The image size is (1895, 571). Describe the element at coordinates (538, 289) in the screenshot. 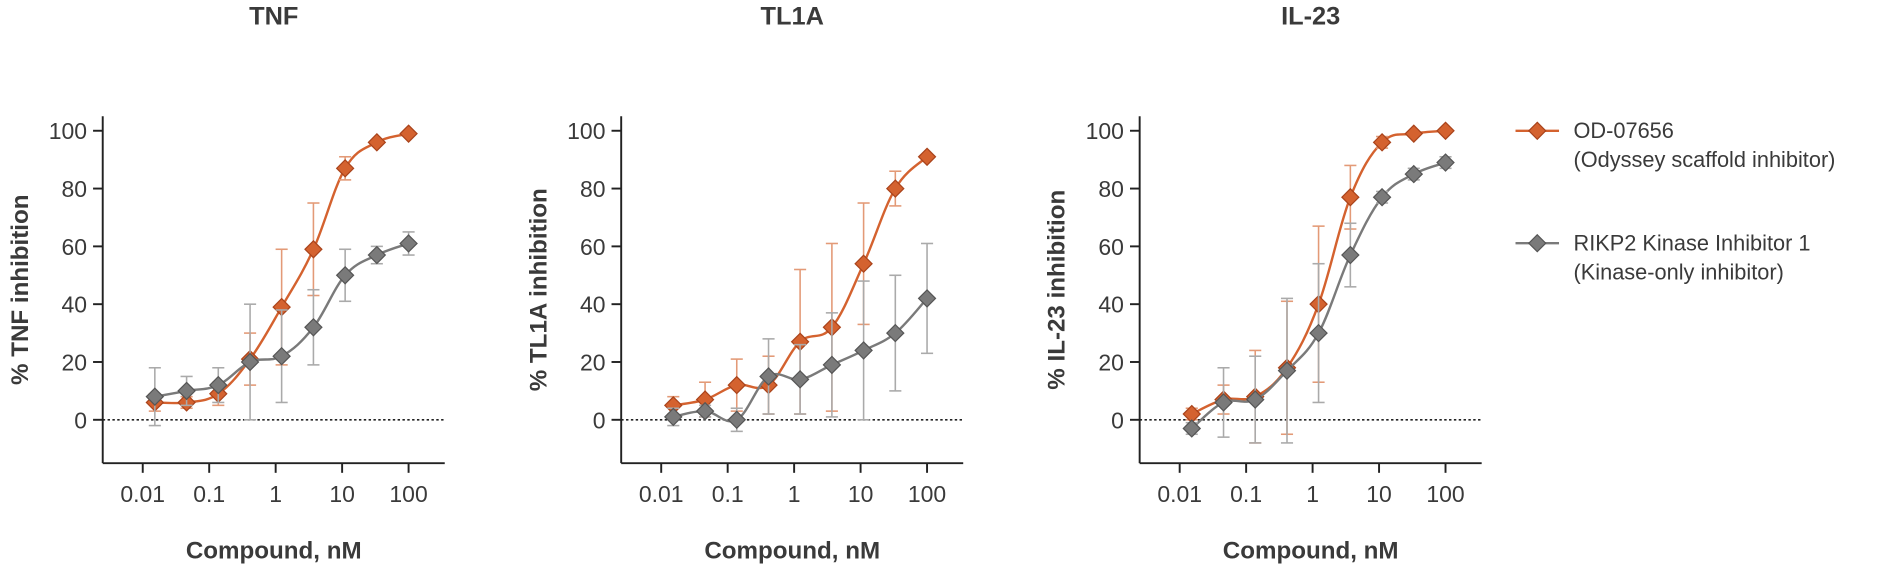

I see `y-axis-label: % TL1A inhibition` at that location.